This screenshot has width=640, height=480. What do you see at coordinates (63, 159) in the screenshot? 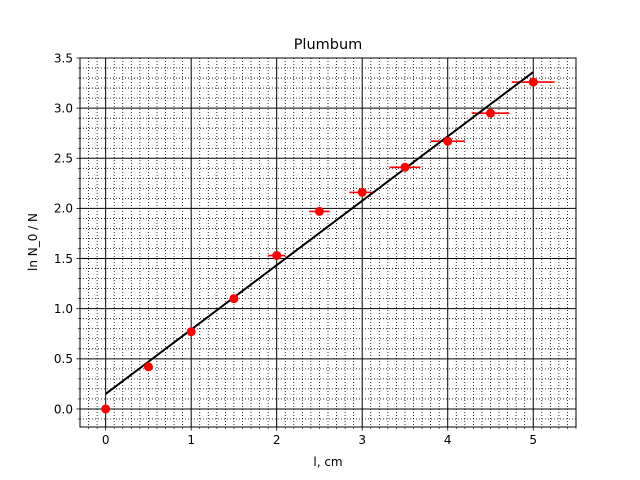
I see `y-tick-label: 2.5` at bounding box center [63, 159].